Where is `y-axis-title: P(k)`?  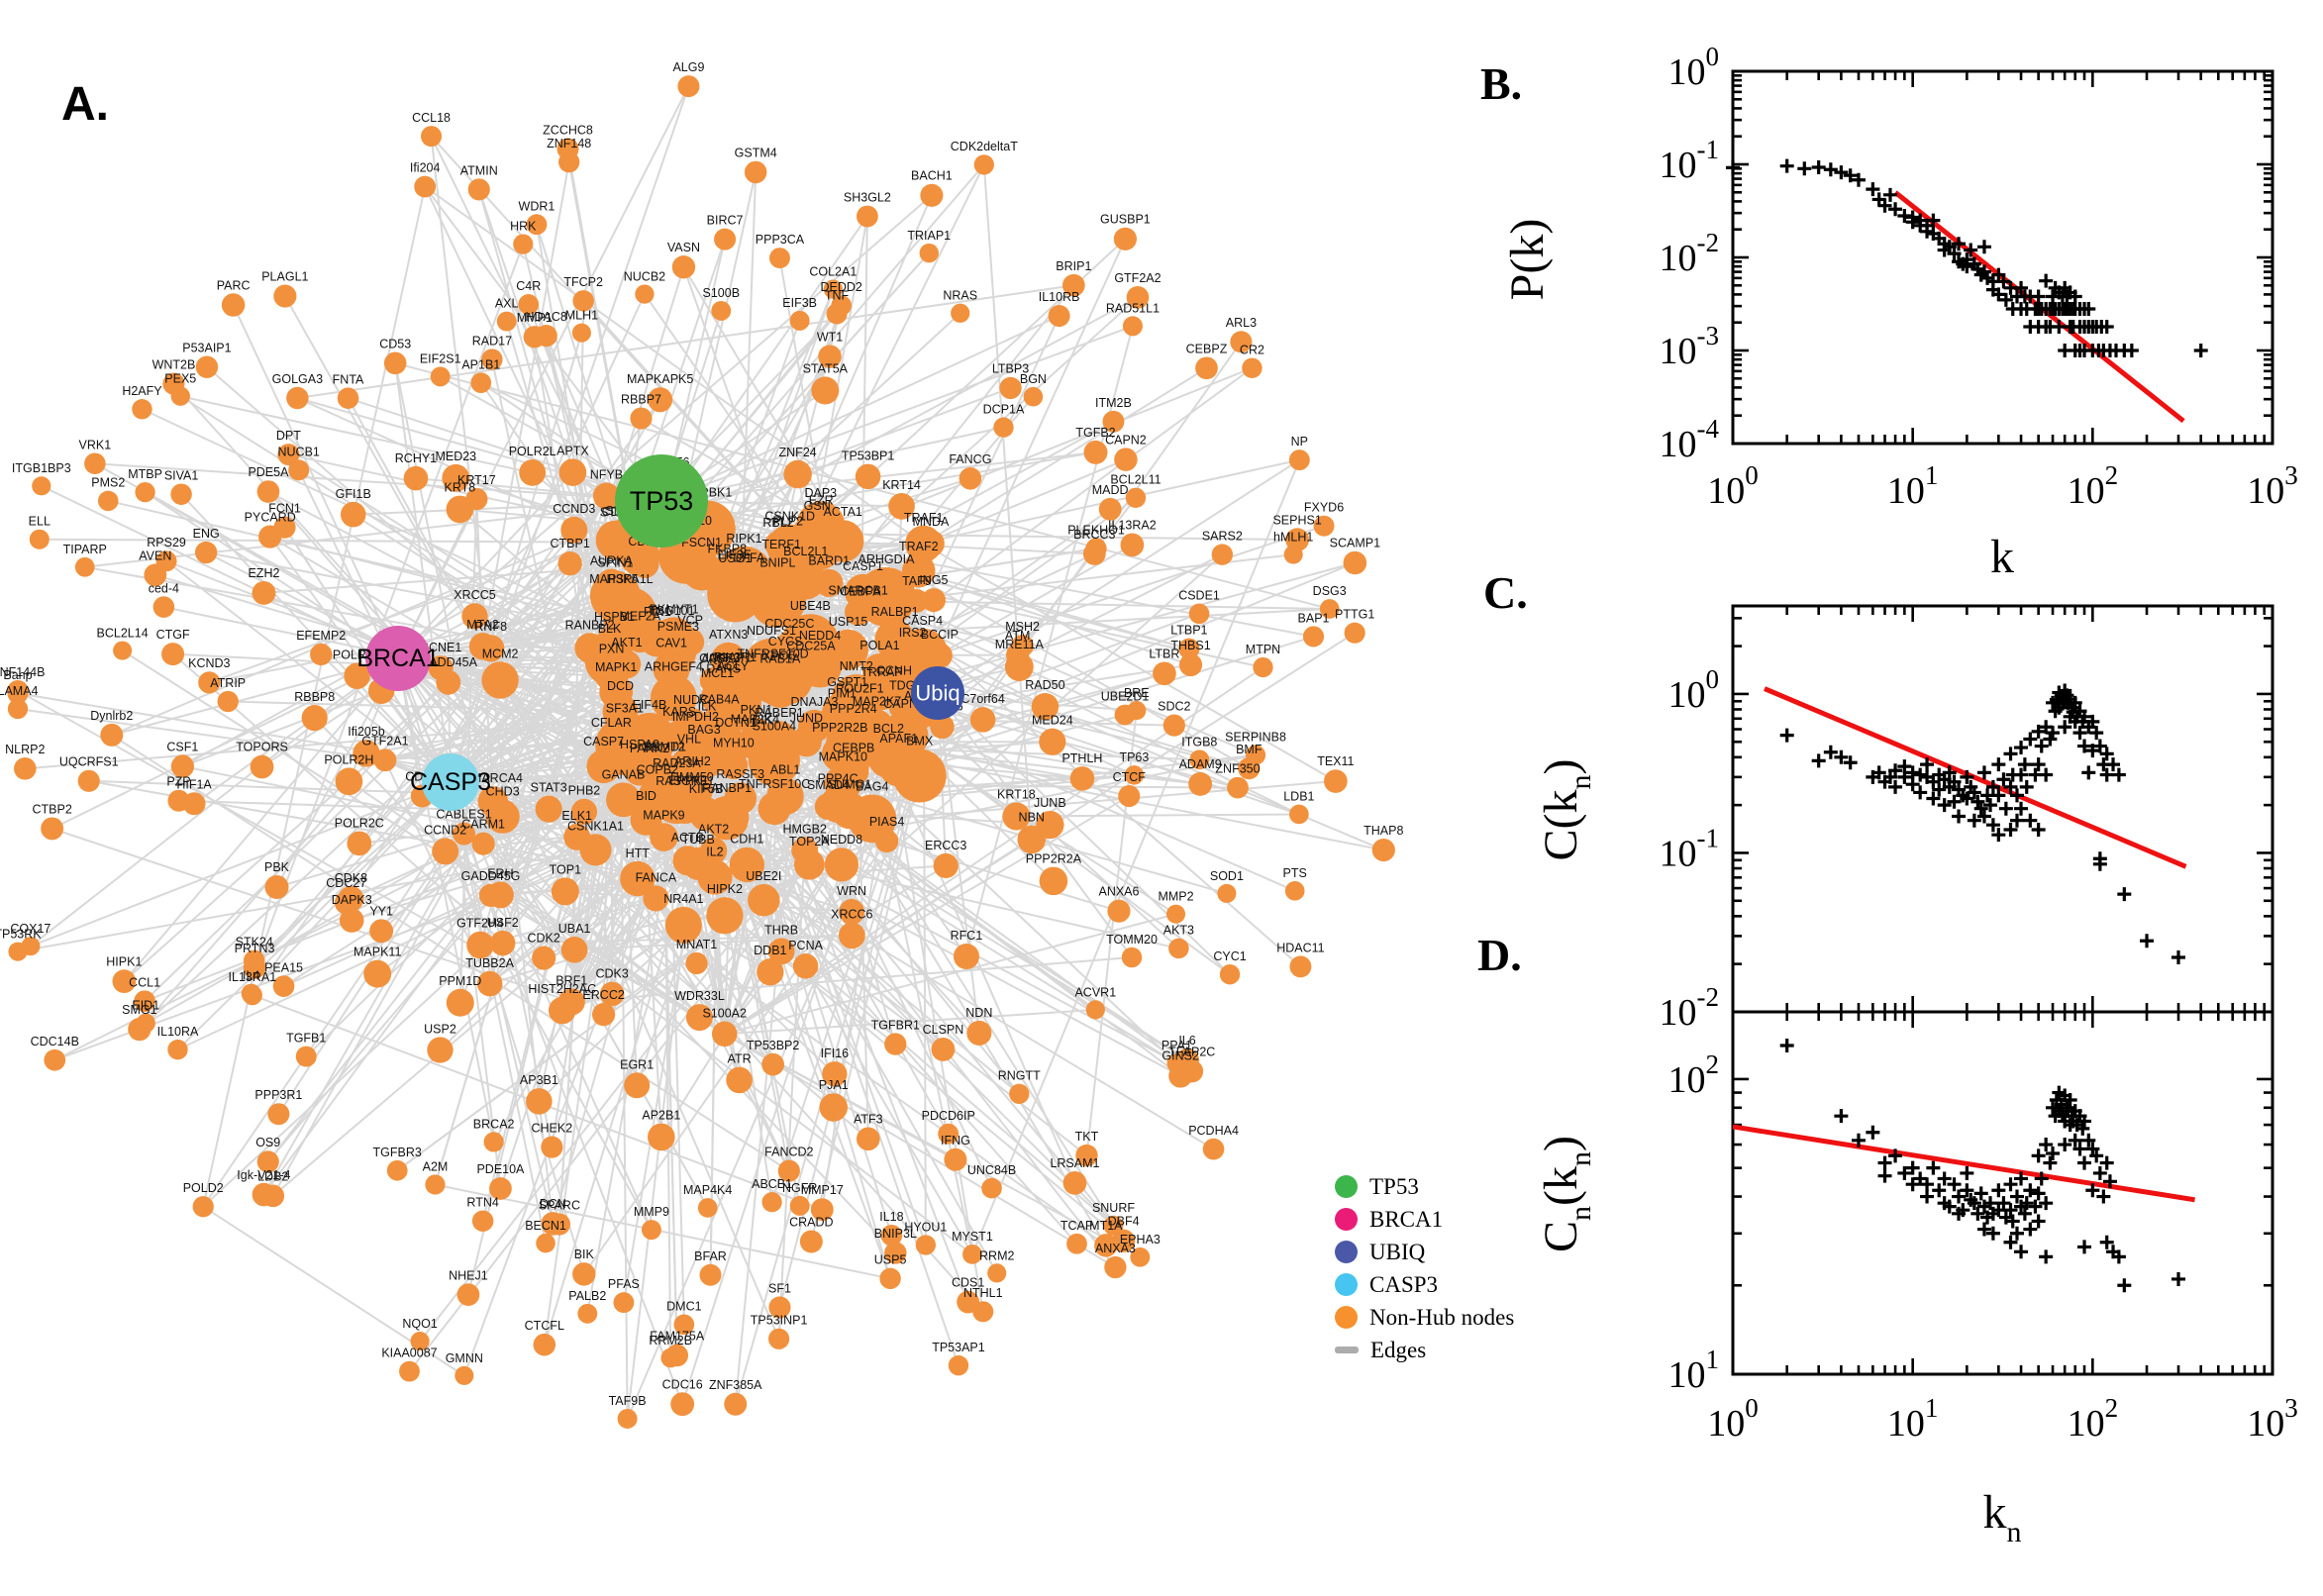 y-axis-title: P(k) is located at coordinates (1527, 260).